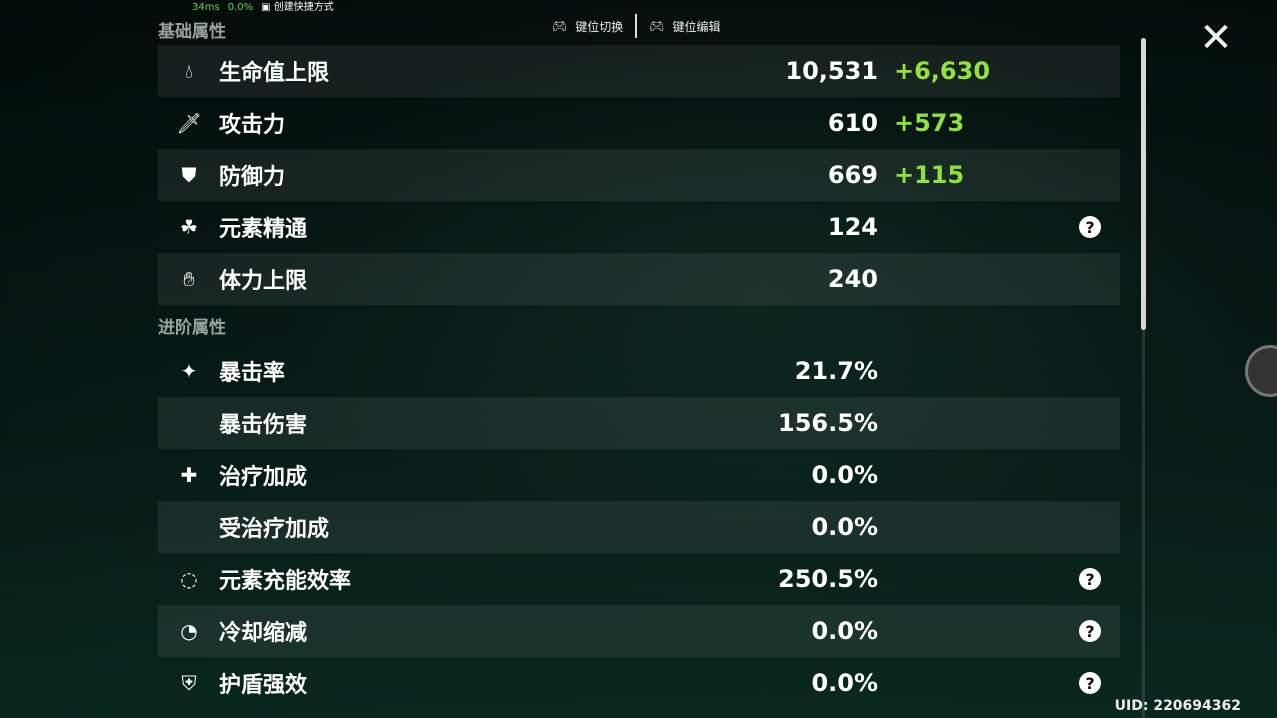 The height and width of the screenshot is (718, 1277). What do you see at coordinates (189, 683) in the screenshot?
I see `shield-strength-icon: ⛨` at bounding box center [189, 683].